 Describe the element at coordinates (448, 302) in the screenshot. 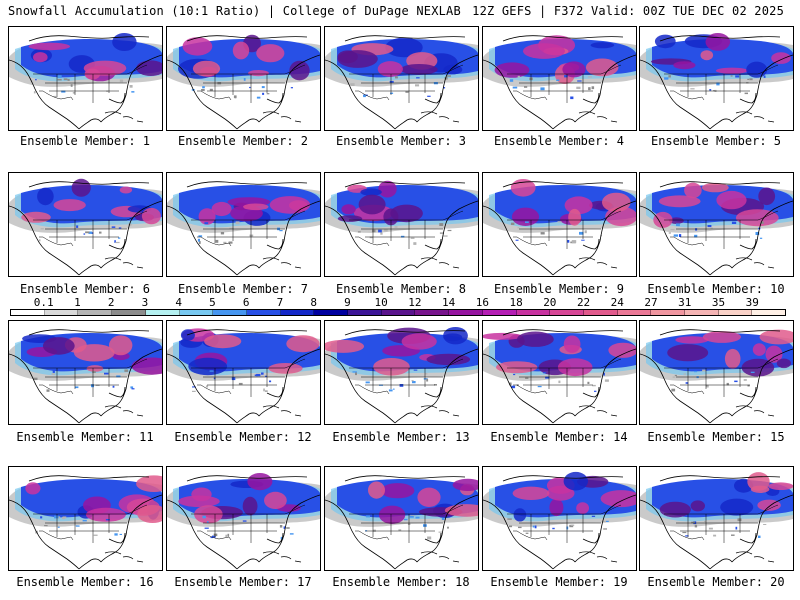

I see `colorbar-tick-label: 14` at that location.